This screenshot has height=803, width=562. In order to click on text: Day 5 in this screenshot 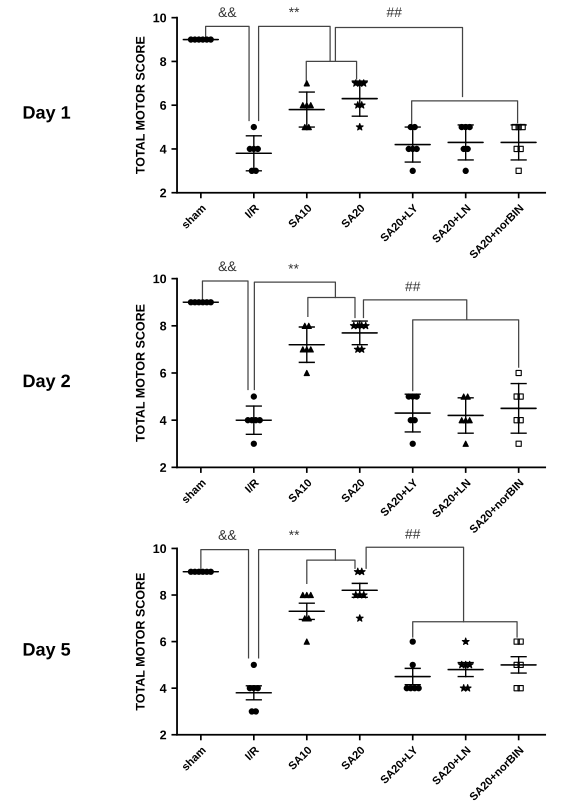, I will do `click(47, 651)`.